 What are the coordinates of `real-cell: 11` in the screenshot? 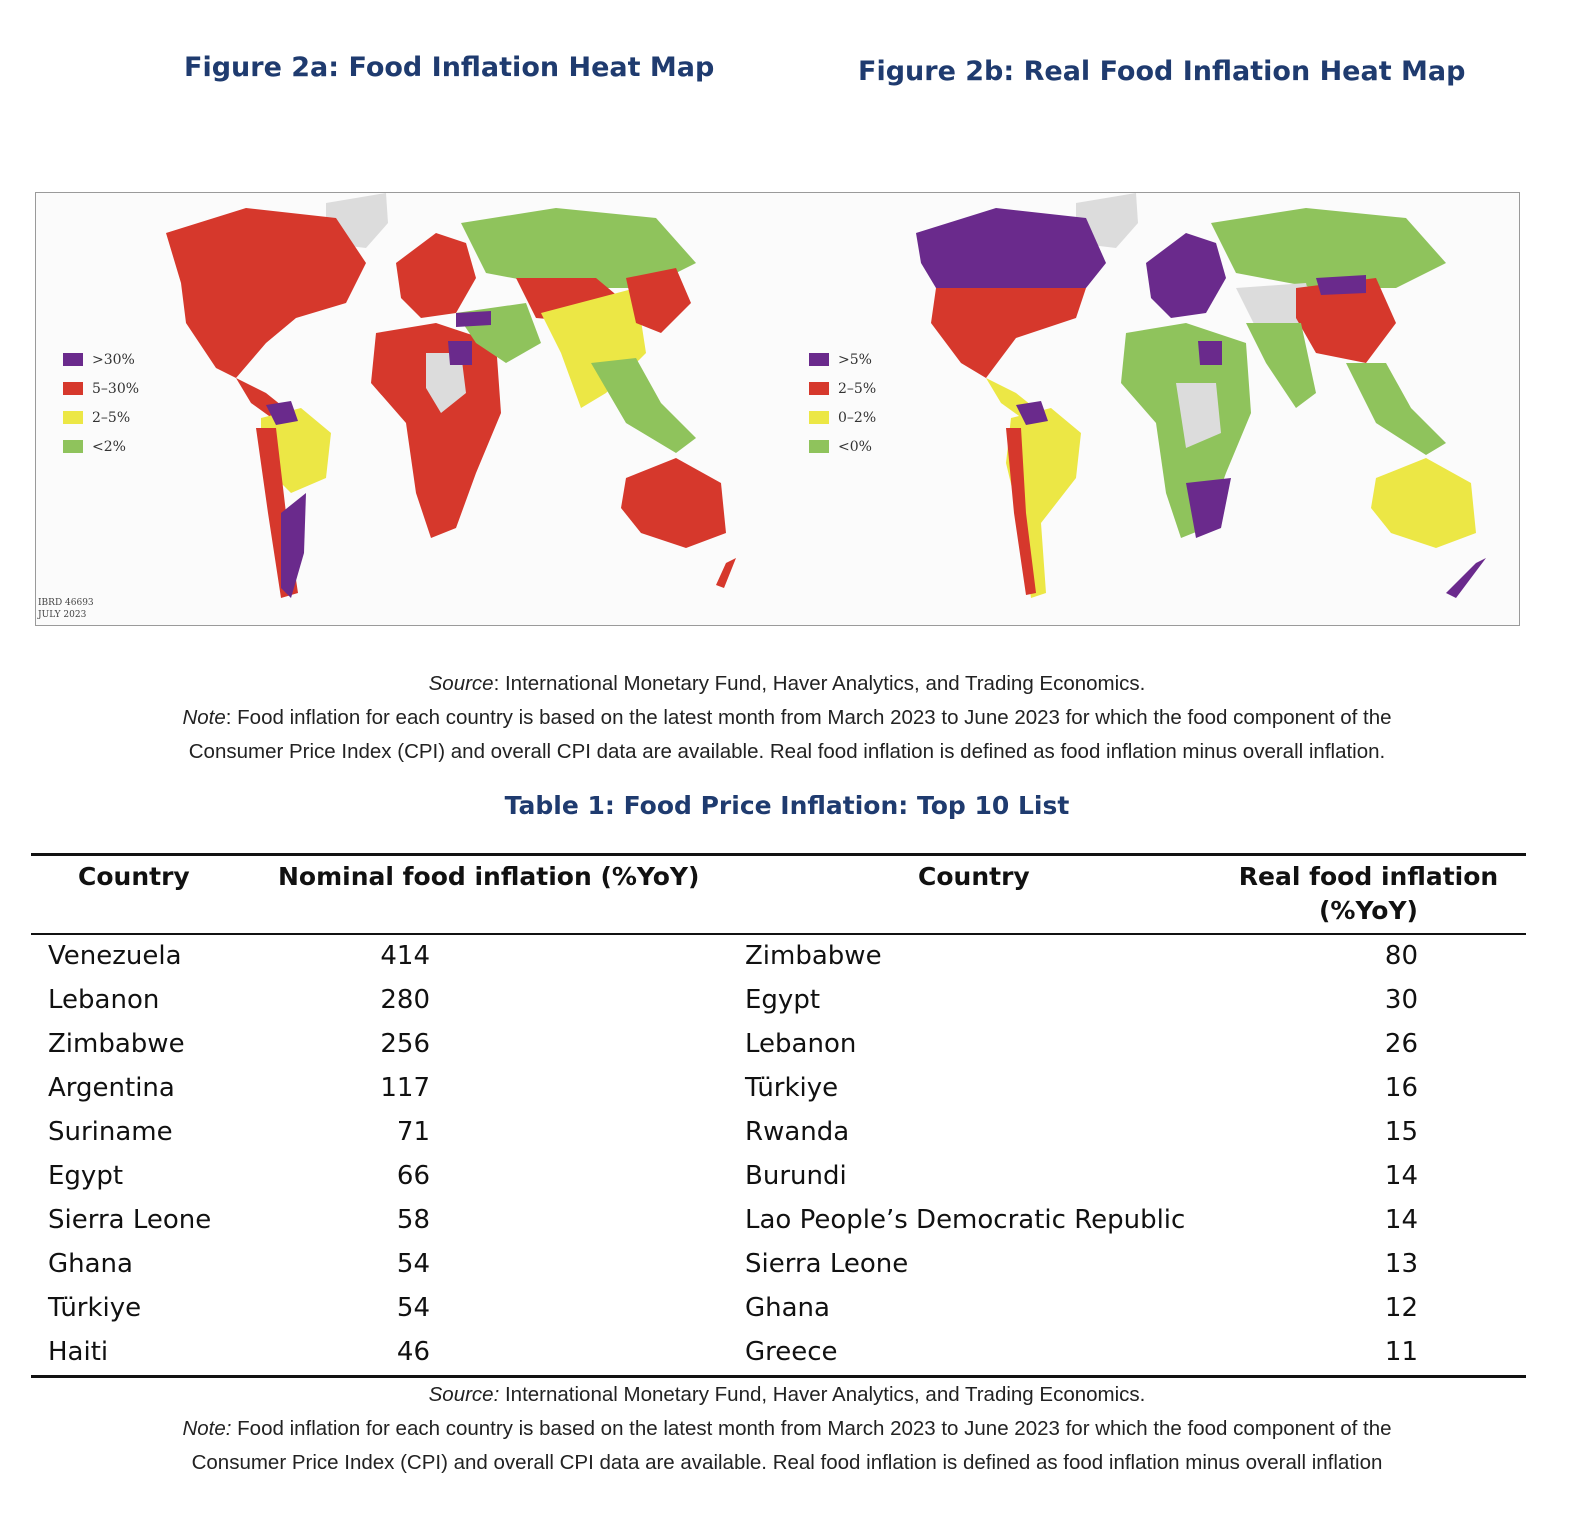 It's located at (1401, 1352).